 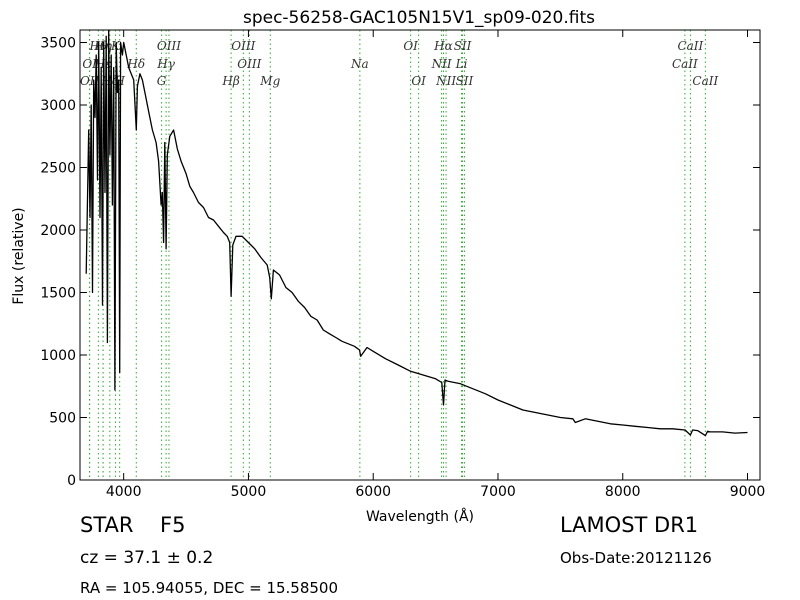 I want to click on y-tick-label: 3000, so click(x=58, y=106).